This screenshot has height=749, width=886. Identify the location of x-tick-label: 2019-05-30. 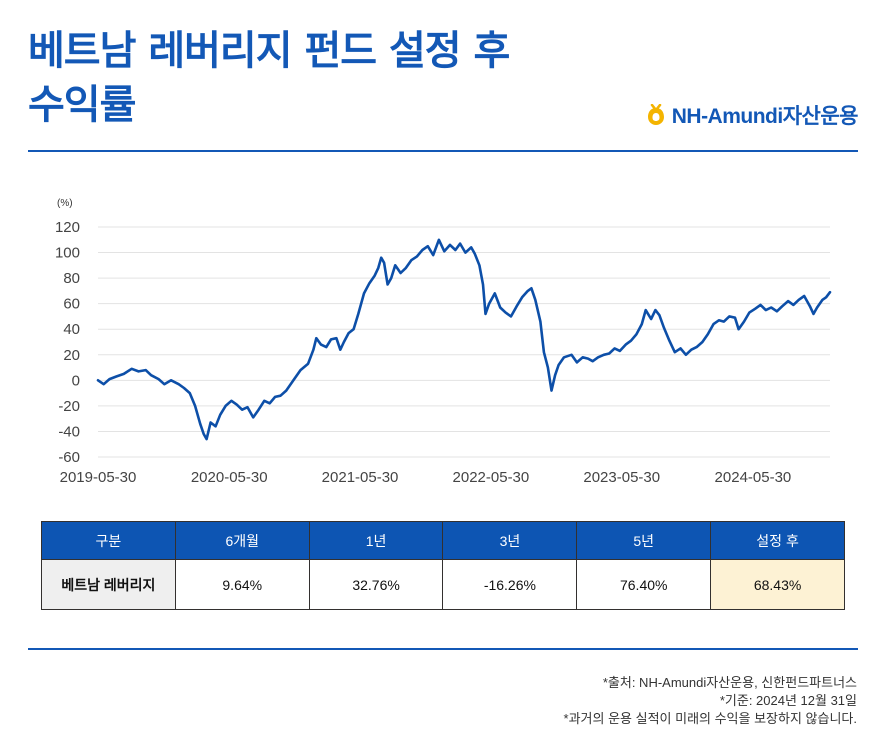
(98, 477).